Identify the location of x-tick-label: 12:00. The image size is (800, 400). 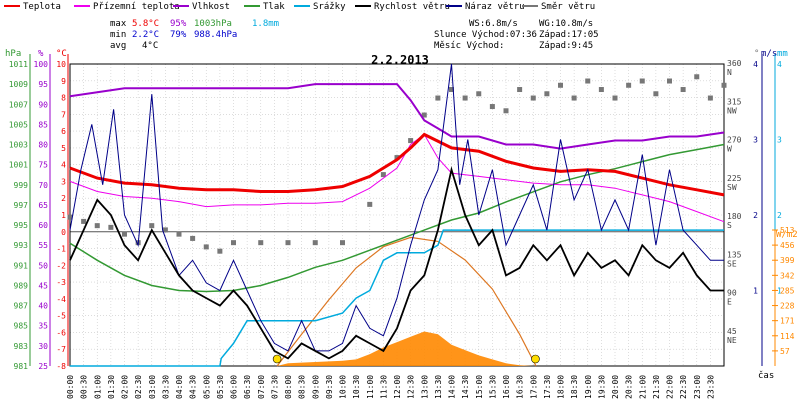
(397, 387).